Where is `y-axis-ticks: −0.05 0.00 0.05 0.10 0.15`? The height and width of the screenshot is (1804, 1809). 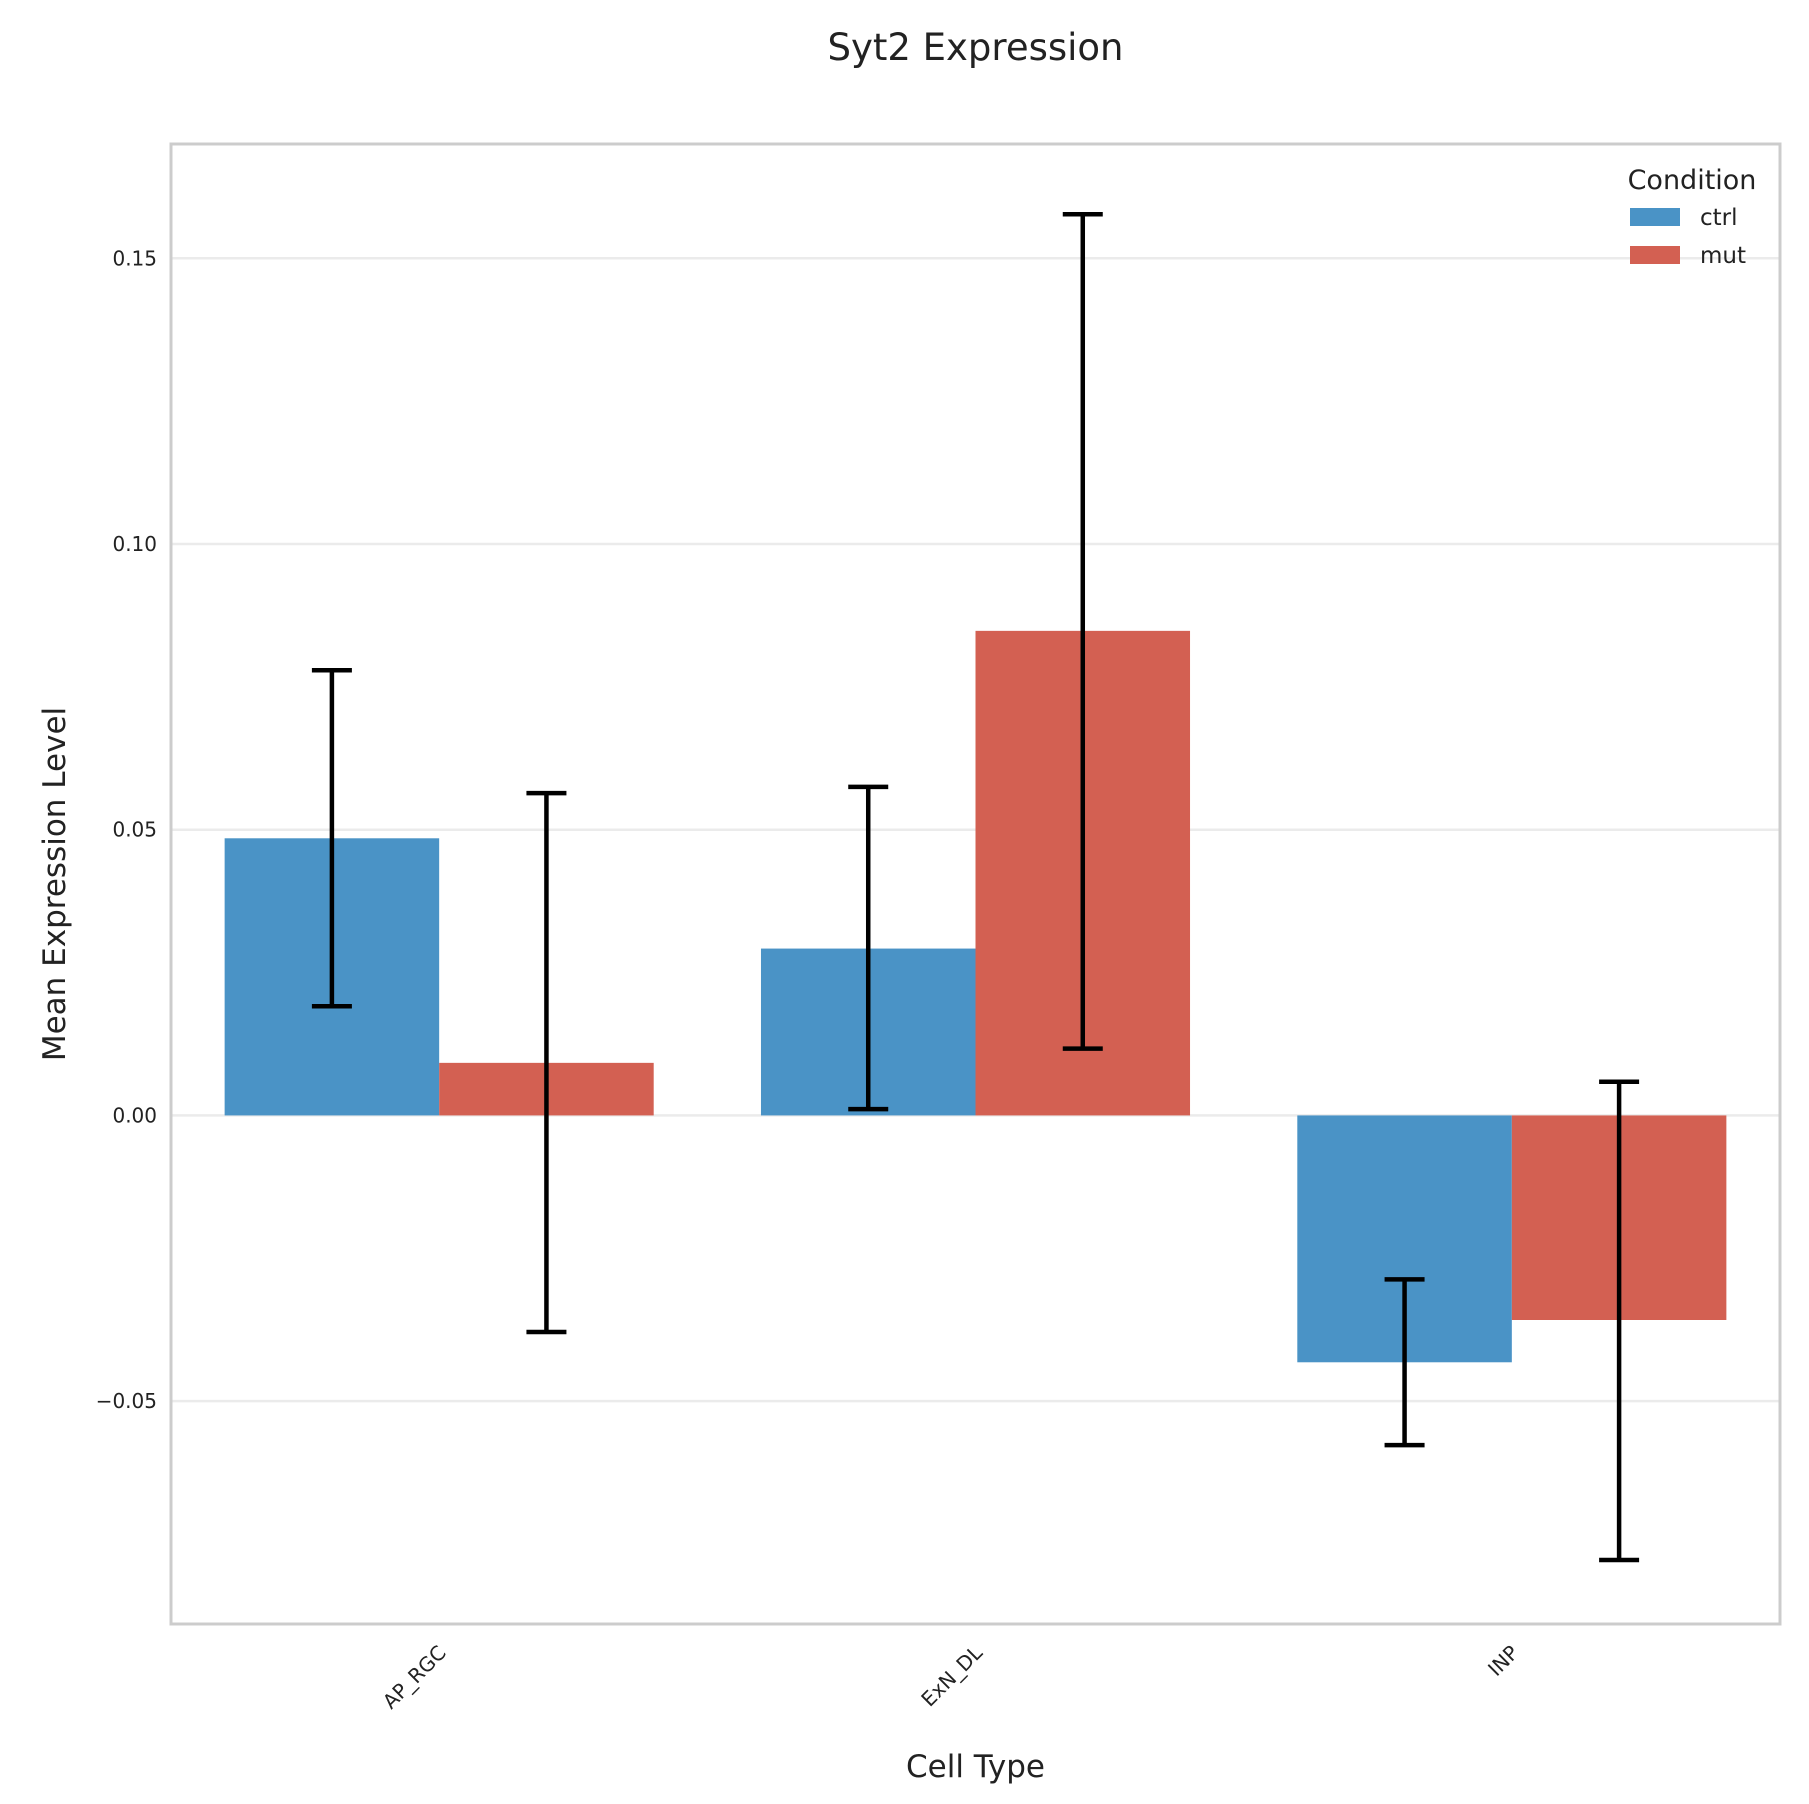
y-axis-ticks: −0.05 0.00 0.05 0.10 0.15 is located at coordinates (126, 829).